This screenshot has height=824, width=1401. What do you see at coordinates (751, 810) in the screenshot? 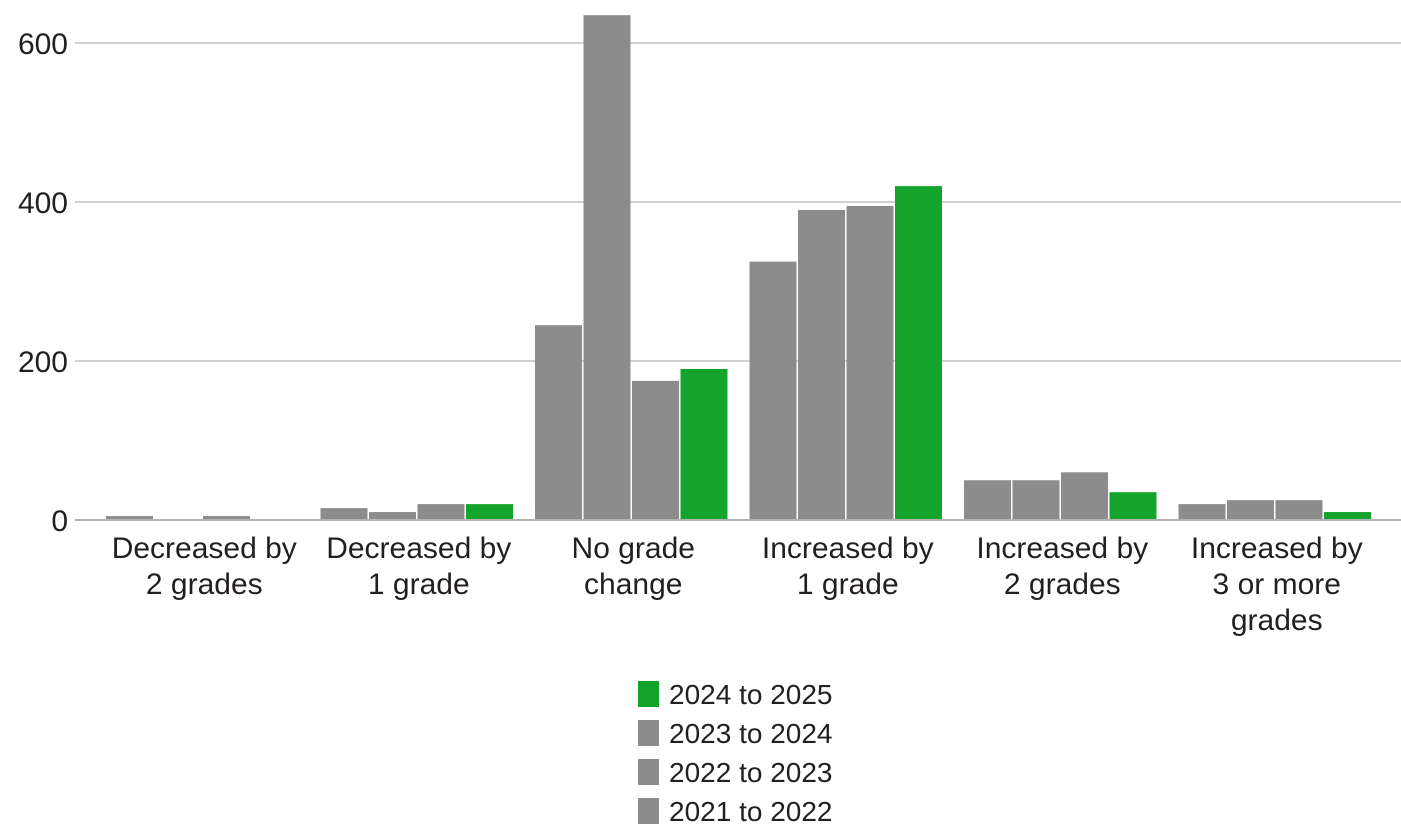
I see `legend-label: 2021 to 2022` at bounding box center [751, 810].